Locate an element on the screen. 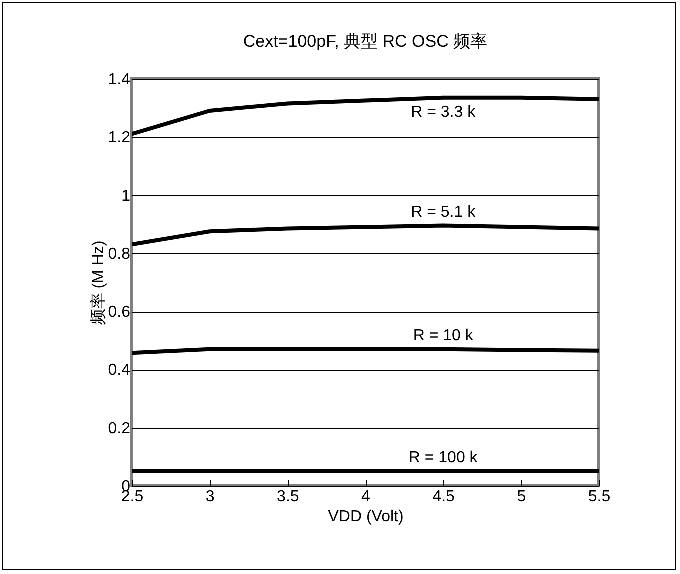 The width and height of the screenshot is (680, 574). x-axis-title: VDD (Volt) is located at coordinates (366, 517).